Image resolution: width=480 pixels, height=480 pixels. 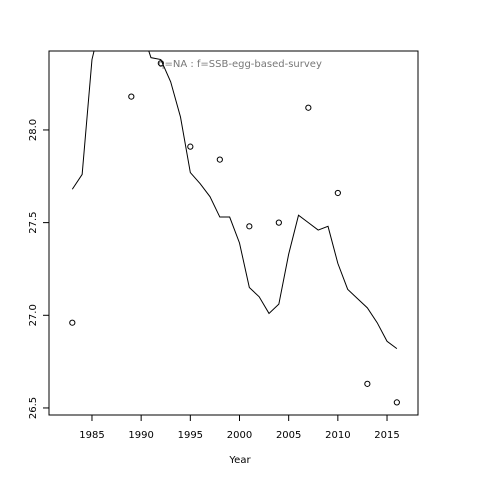 I want to click on x-tick-label: 1990, so click(x=140, y=435).